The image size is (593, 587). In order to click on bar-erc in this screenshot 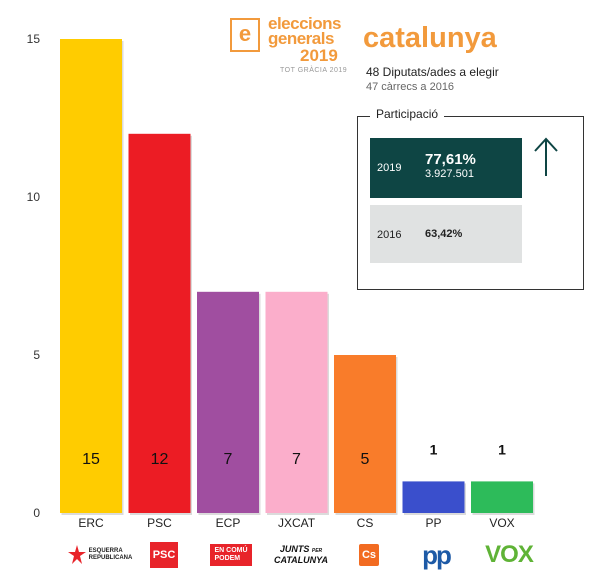, I will do `click(91, 276)`.